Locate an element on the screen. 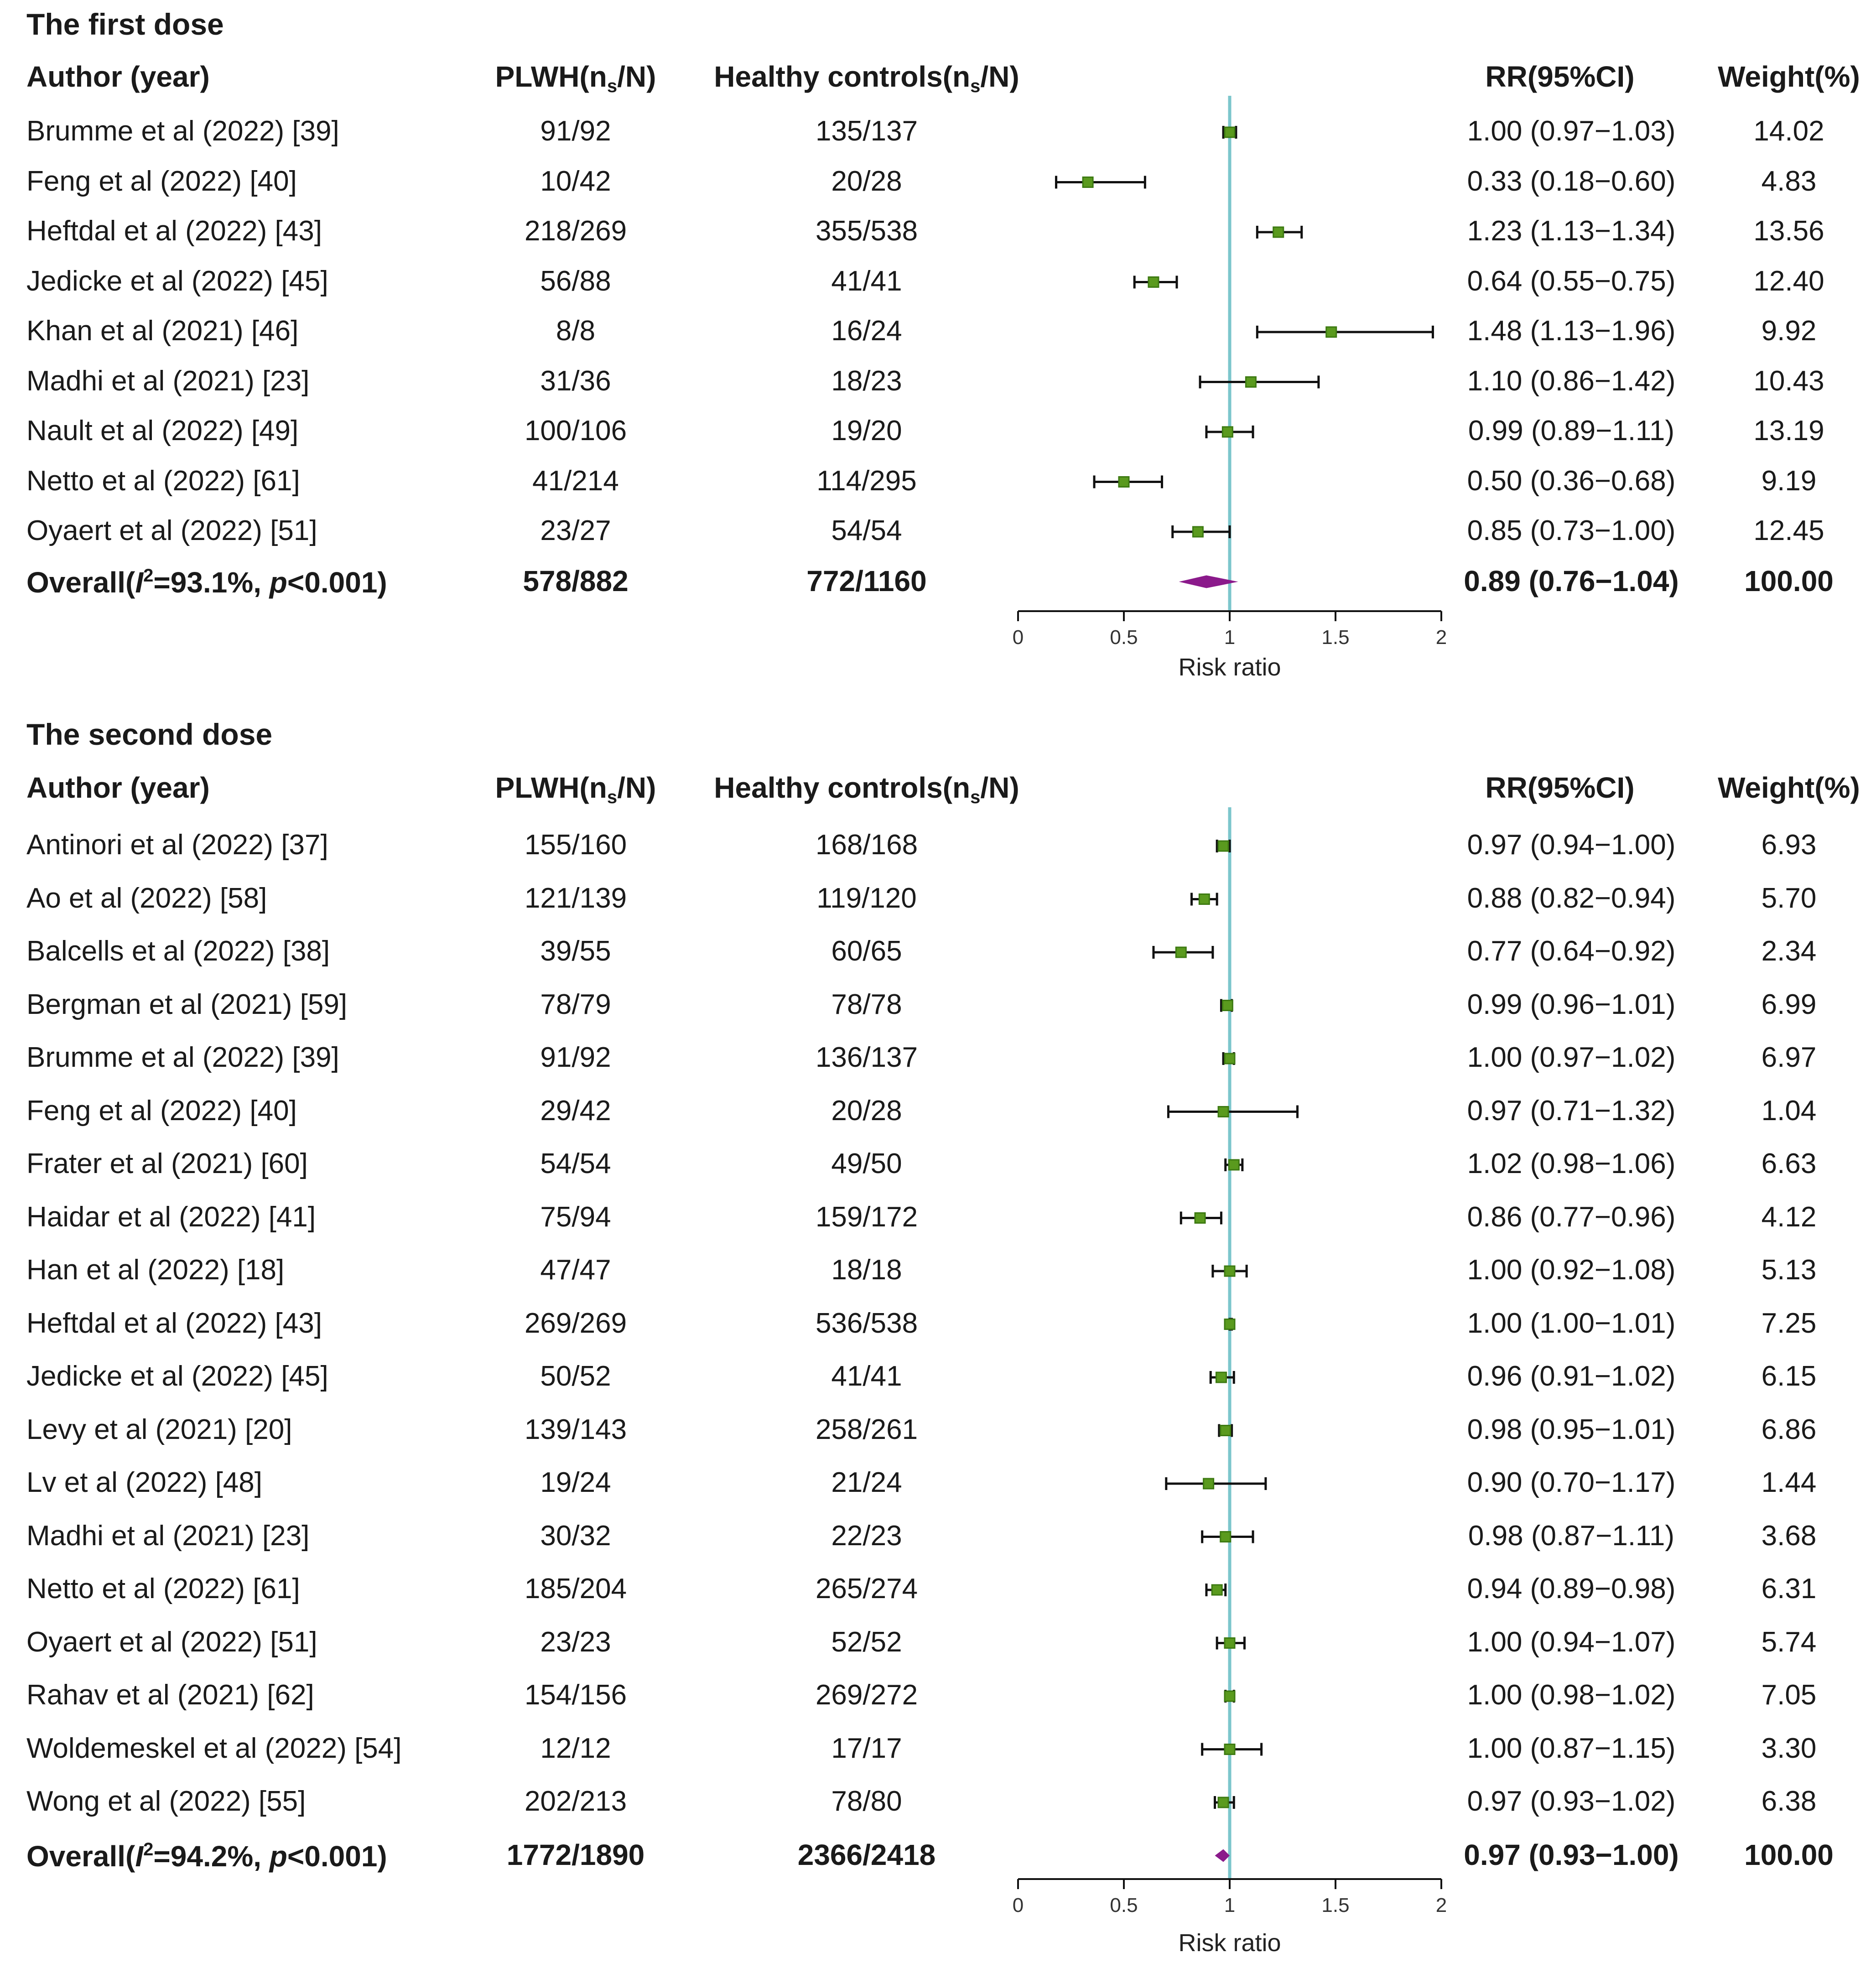  header-plwh-text: PLWH(n is located at coordinates (551, 787).